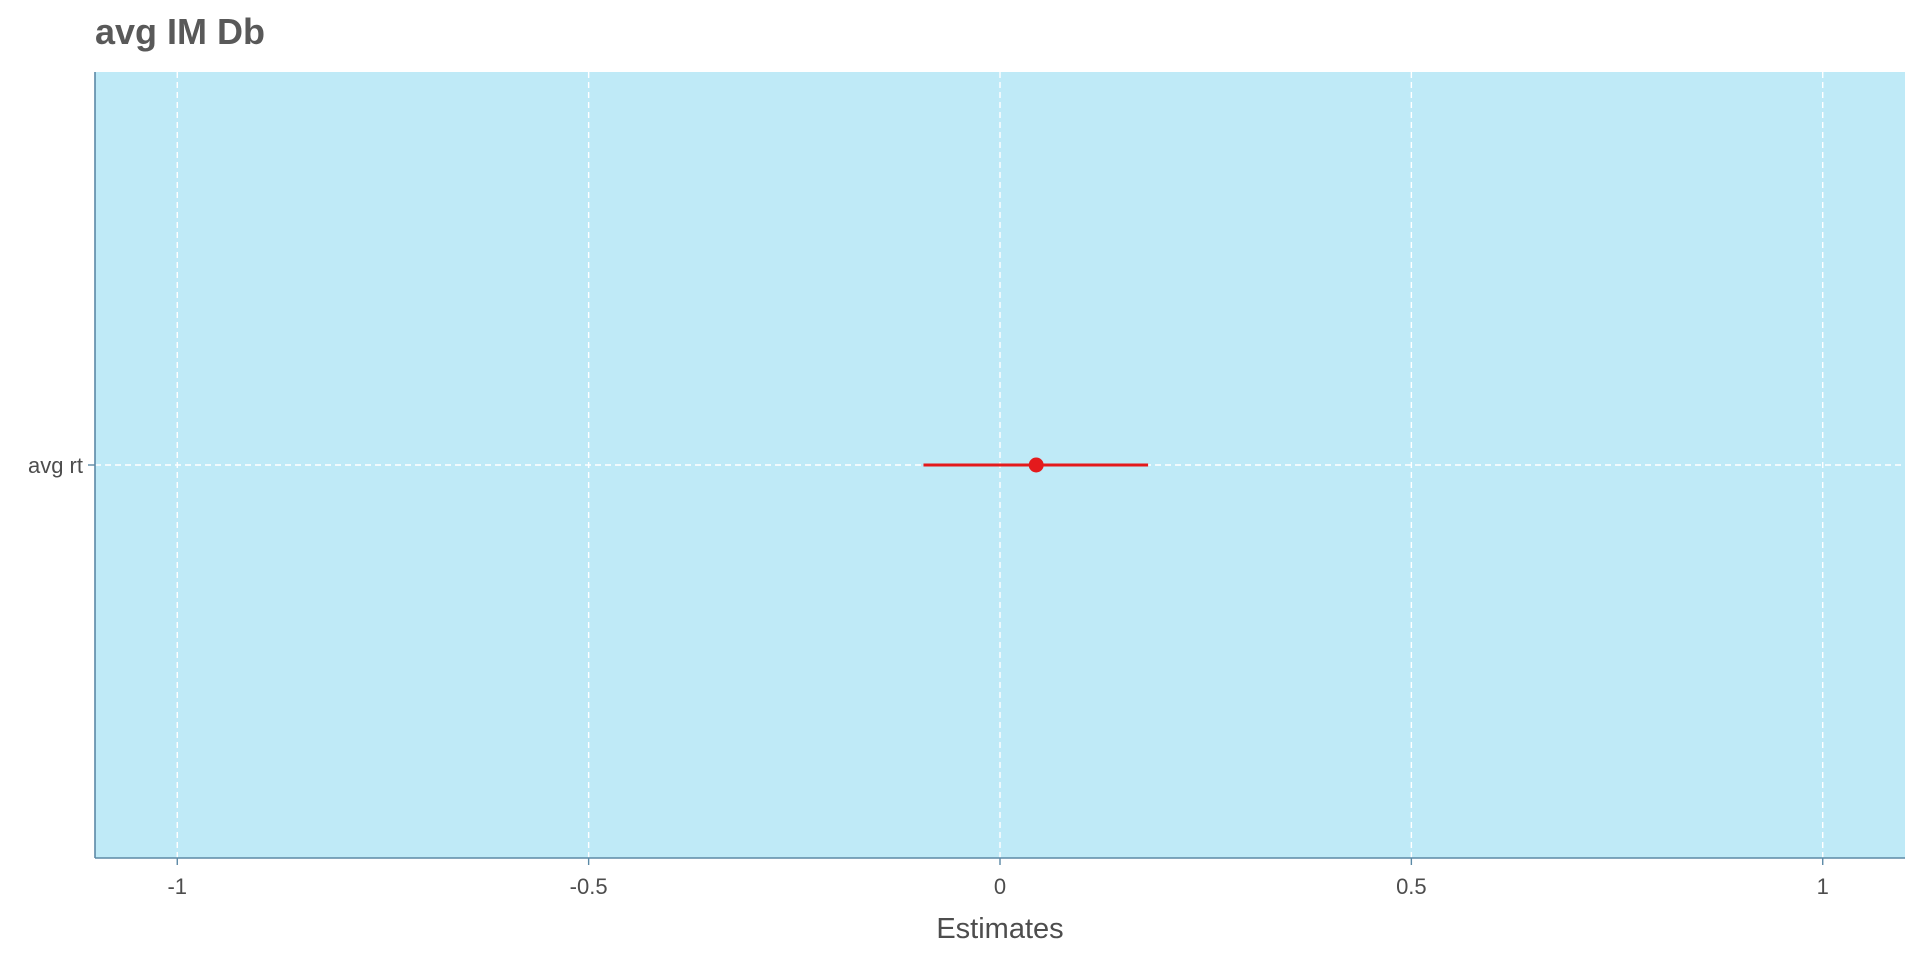  Describe the element at coordinates (1411, 886) in the screenshot. I see `x-tick-label: 0.5` at that location.